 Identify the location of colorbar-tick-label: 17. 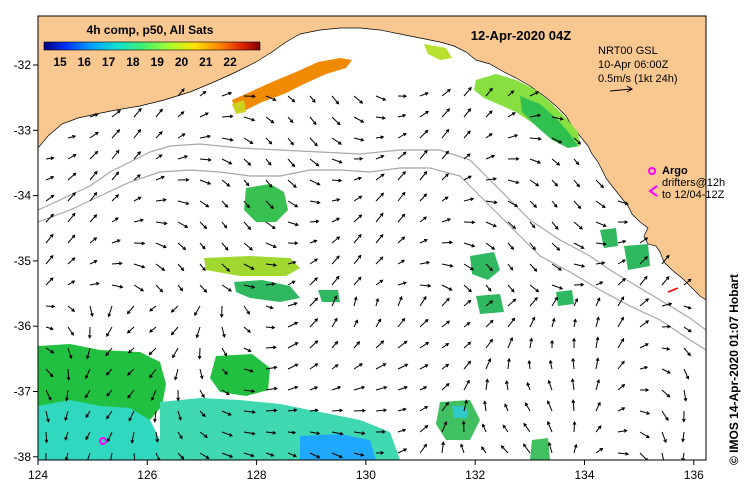
(109, 62).